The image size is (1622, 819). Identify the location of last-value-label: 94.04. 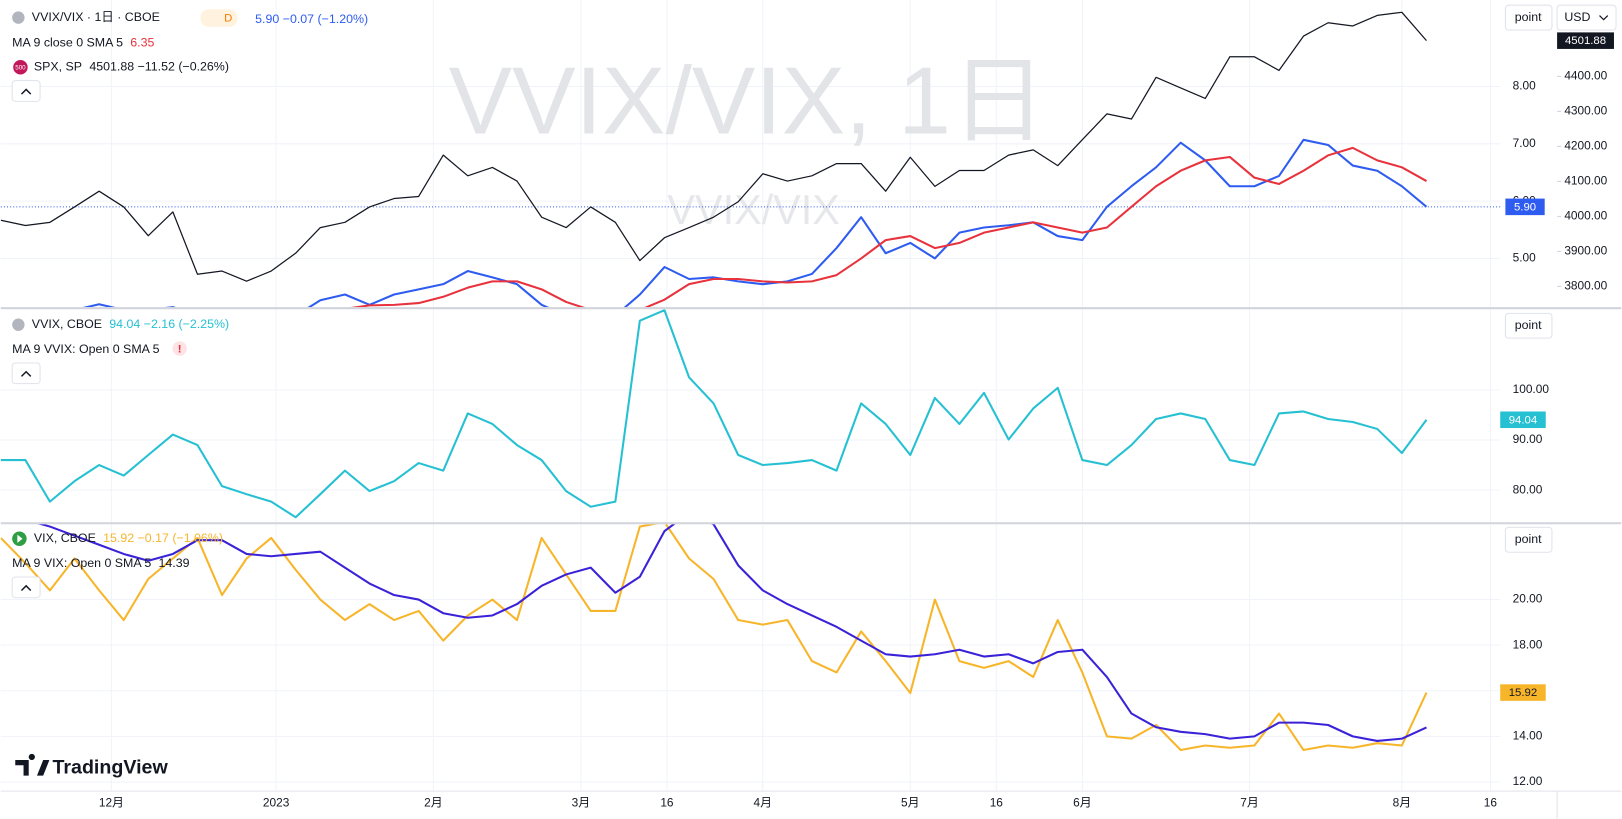
(1523, 420).